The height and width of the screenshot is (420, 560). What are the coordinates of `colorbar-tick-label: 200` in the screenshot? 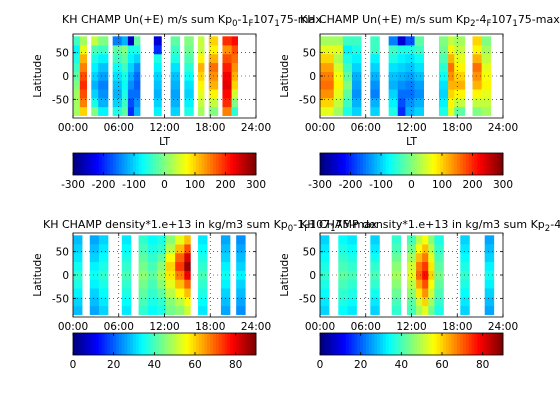 It's located at (225, 185).